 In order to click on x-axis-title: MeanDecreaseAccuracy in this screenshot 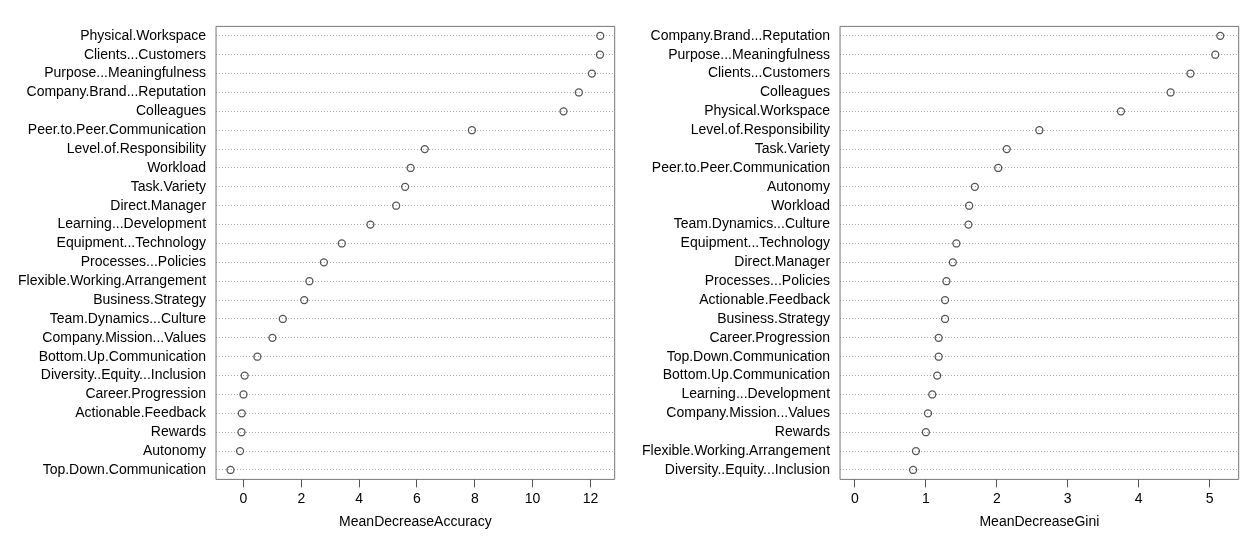, I will do `click(415, 521)`.